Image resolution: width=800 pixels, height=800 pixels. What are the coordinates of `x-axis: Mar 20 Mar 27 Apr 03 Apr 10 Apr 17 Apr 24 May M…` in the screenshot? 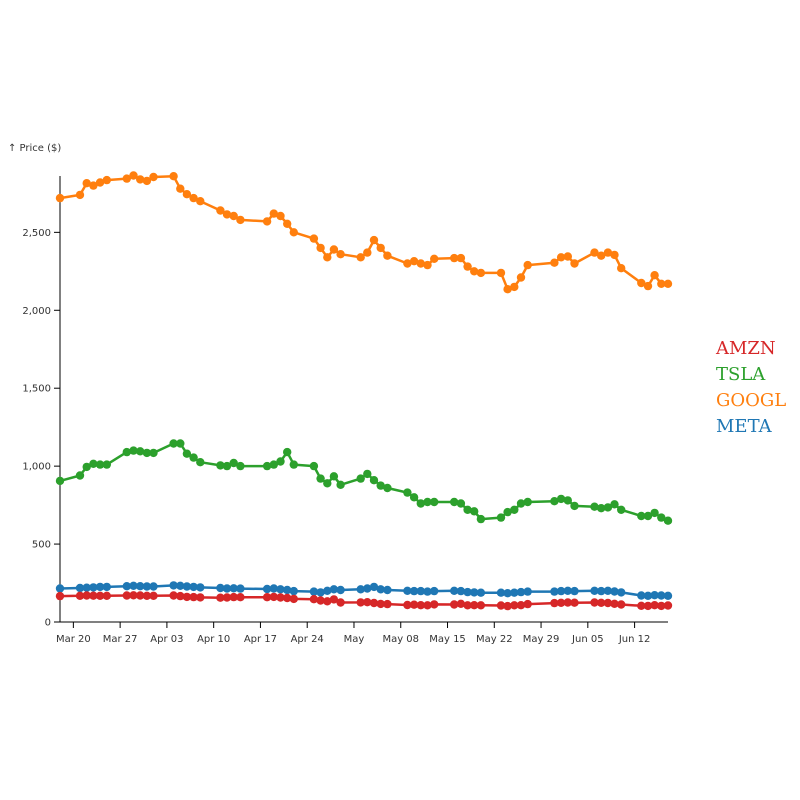 It's located at (362, 633).